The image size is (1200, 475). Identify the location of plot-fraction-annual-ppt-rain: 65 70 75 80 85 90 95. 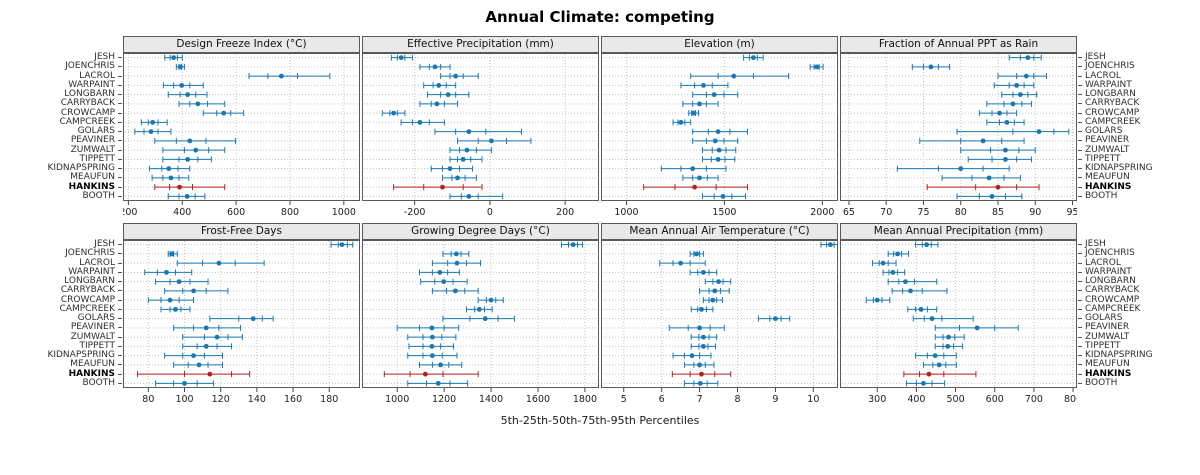
(958, 135).